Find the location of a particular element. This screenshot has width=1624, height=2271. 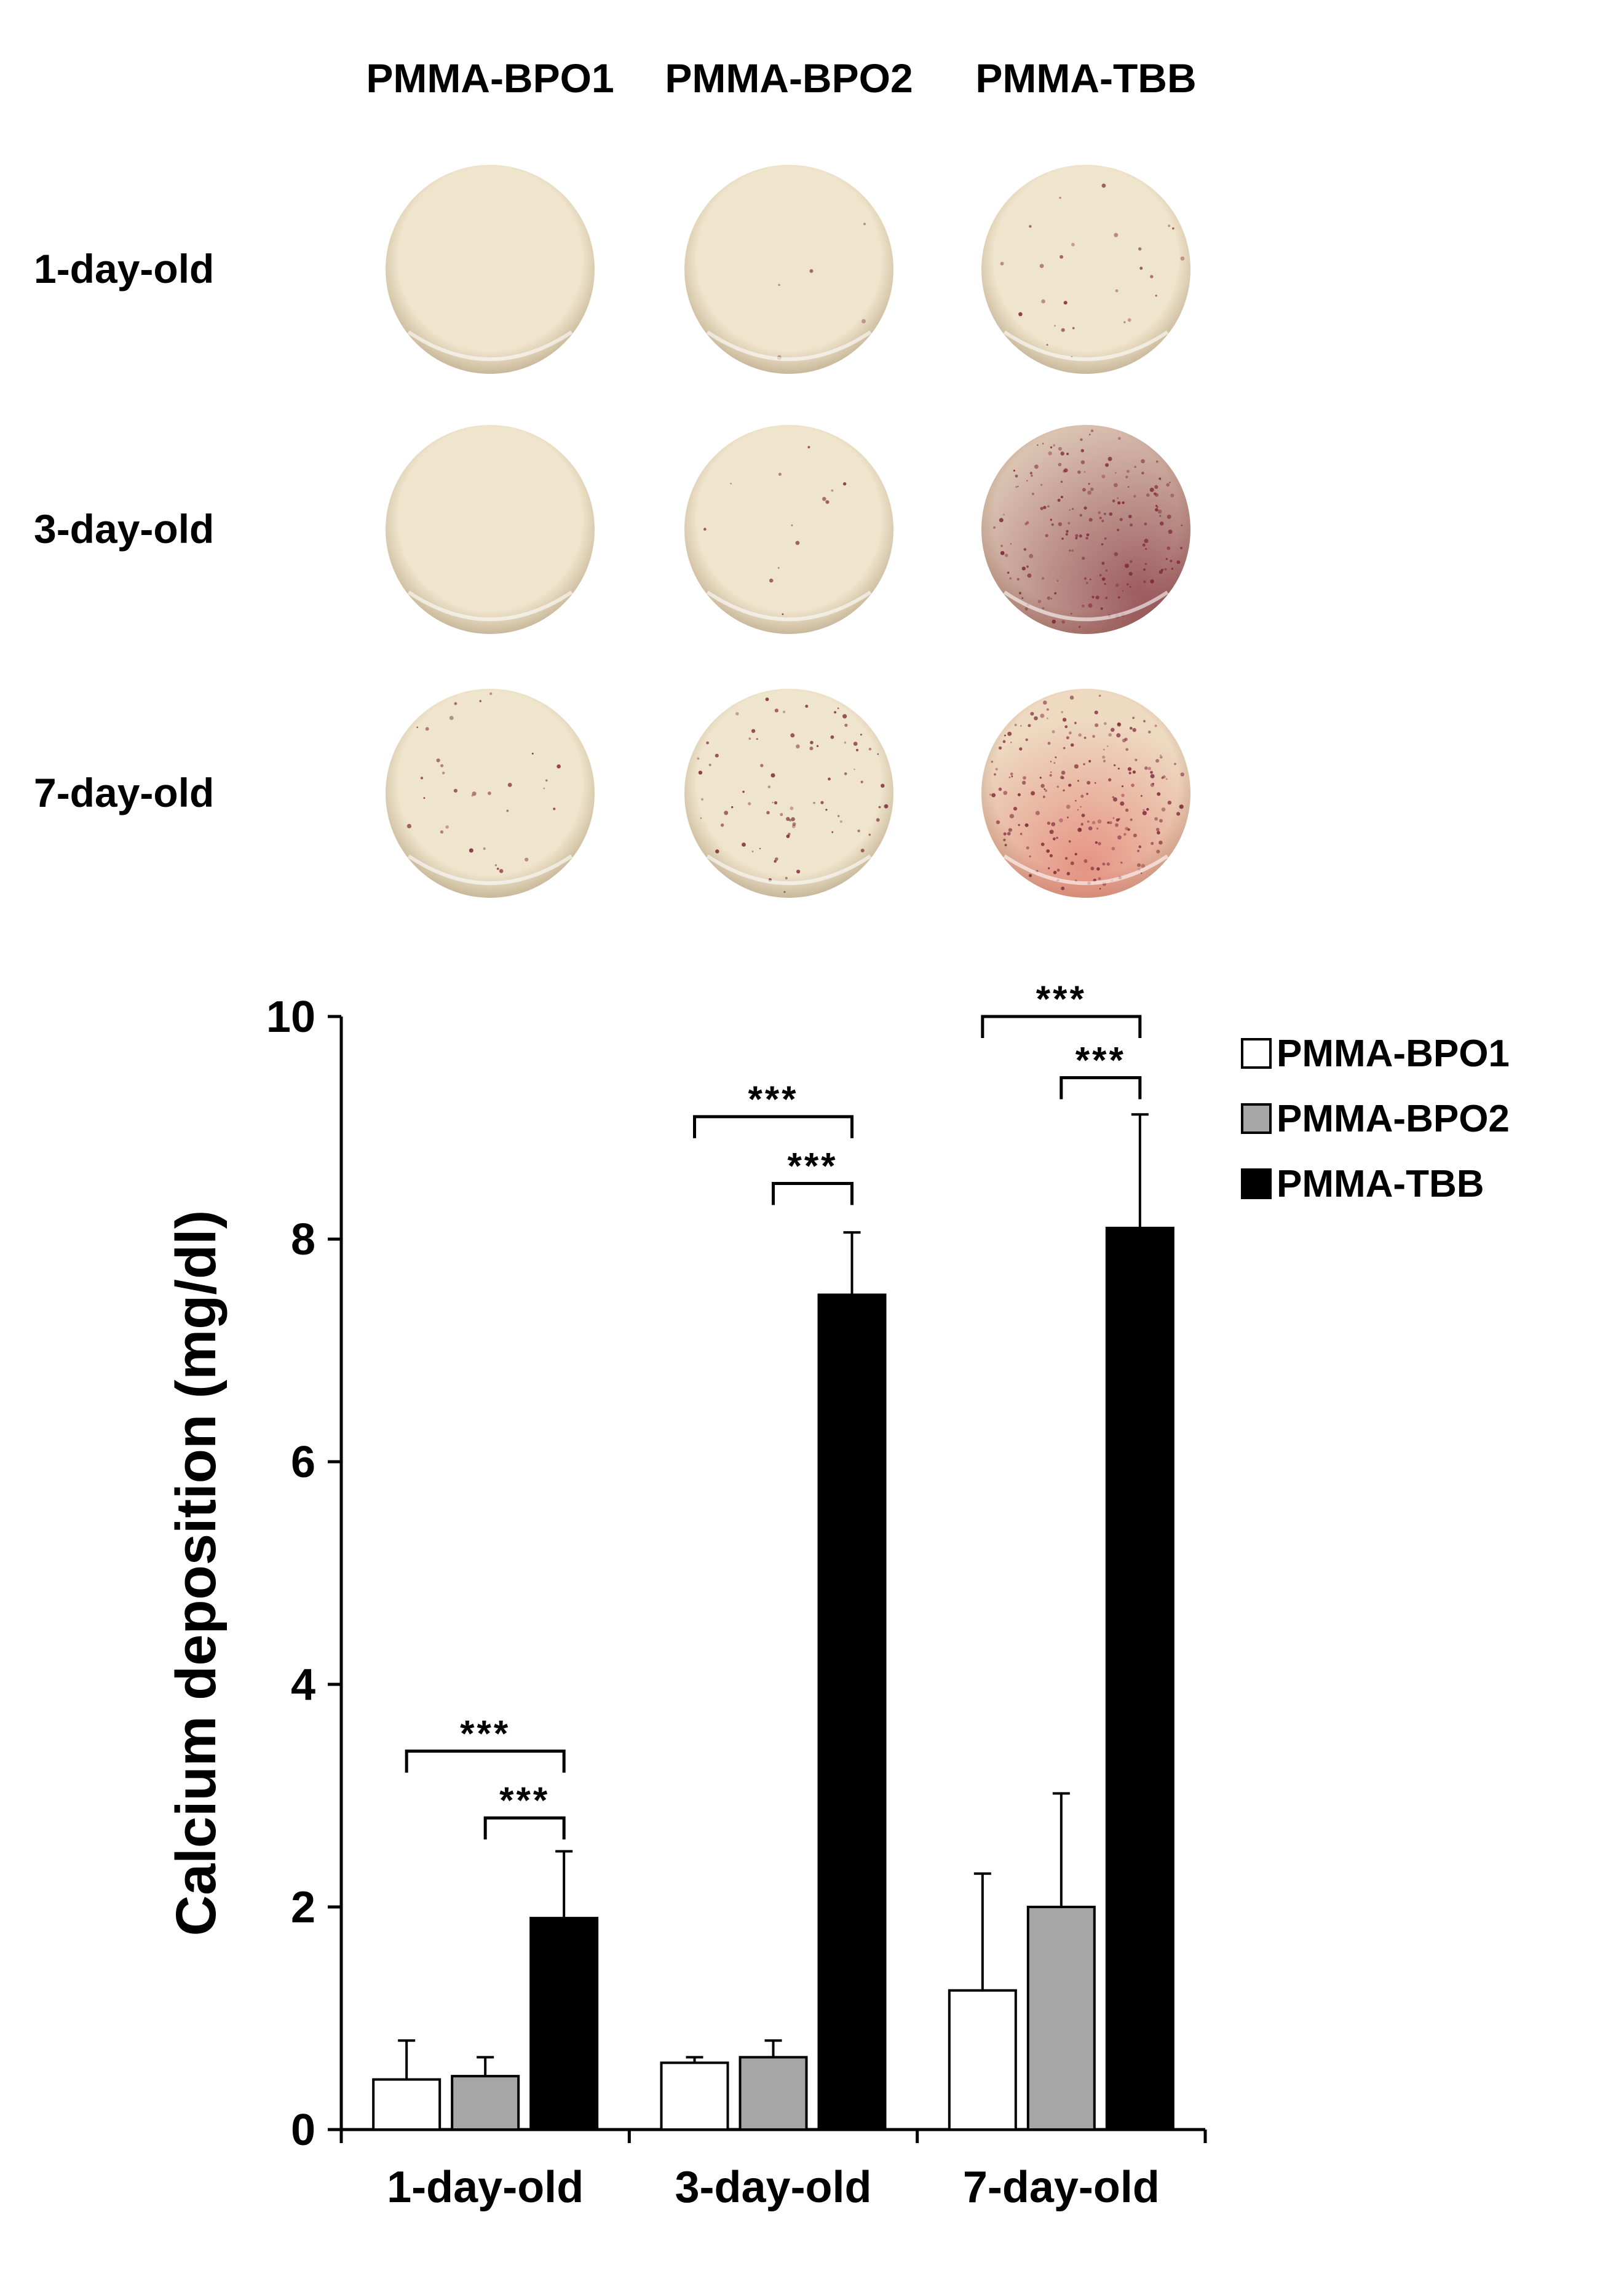

sample-disc-pmma-tbb-1-day-old is located at coordinates (1085, 269).